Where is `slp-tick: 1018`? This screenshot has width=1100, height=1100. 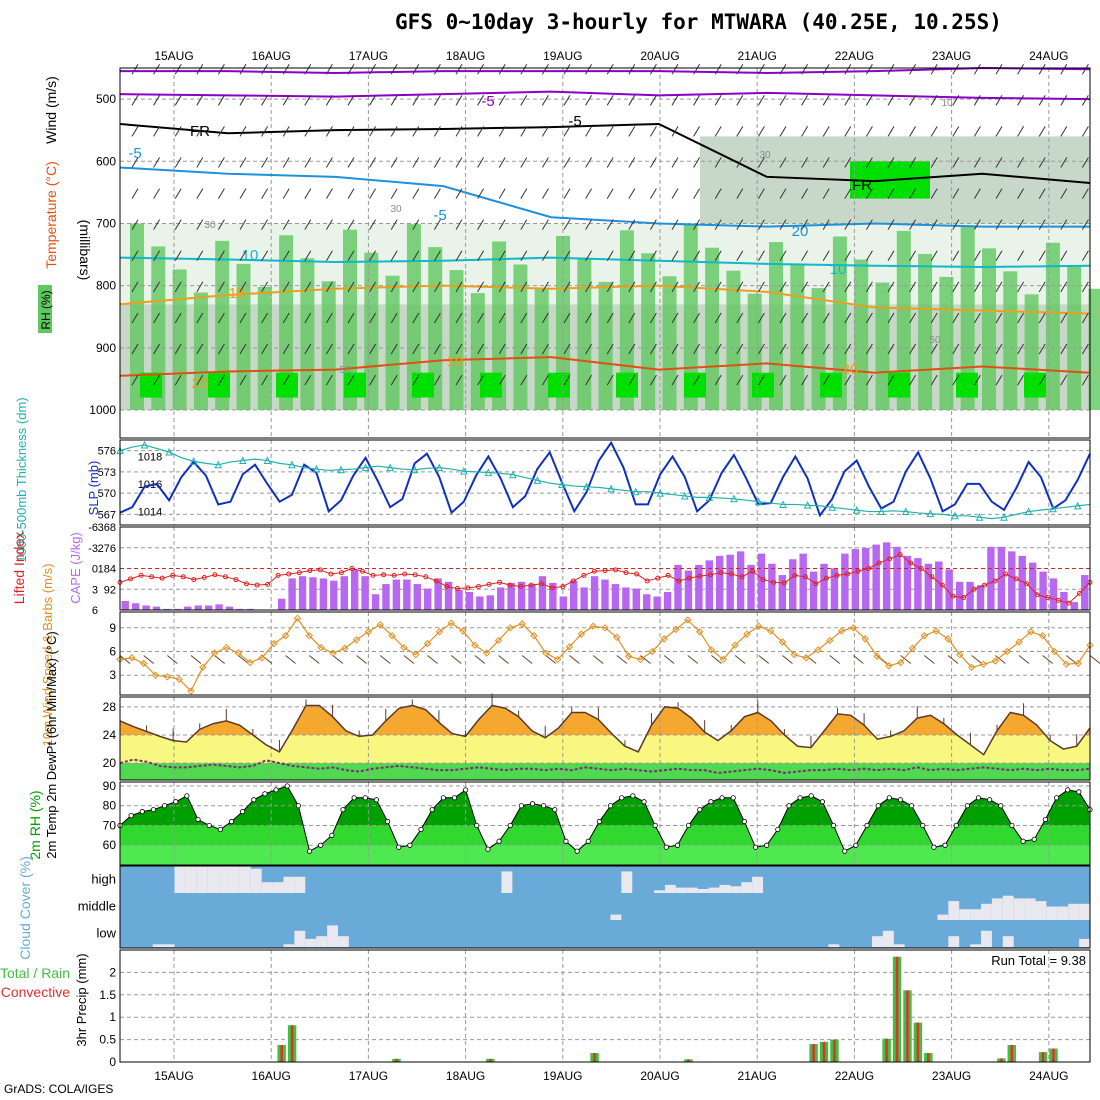
slp-tick: 1018 is located at coordinates (150, 457).